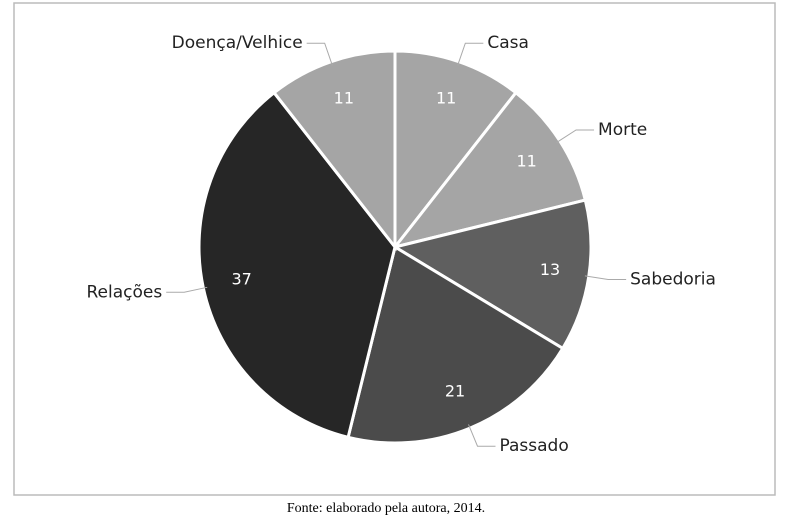  Describe the element at coordinates (673, 279) in the screenshot. I see `category-label: Sabedoria` at that location.